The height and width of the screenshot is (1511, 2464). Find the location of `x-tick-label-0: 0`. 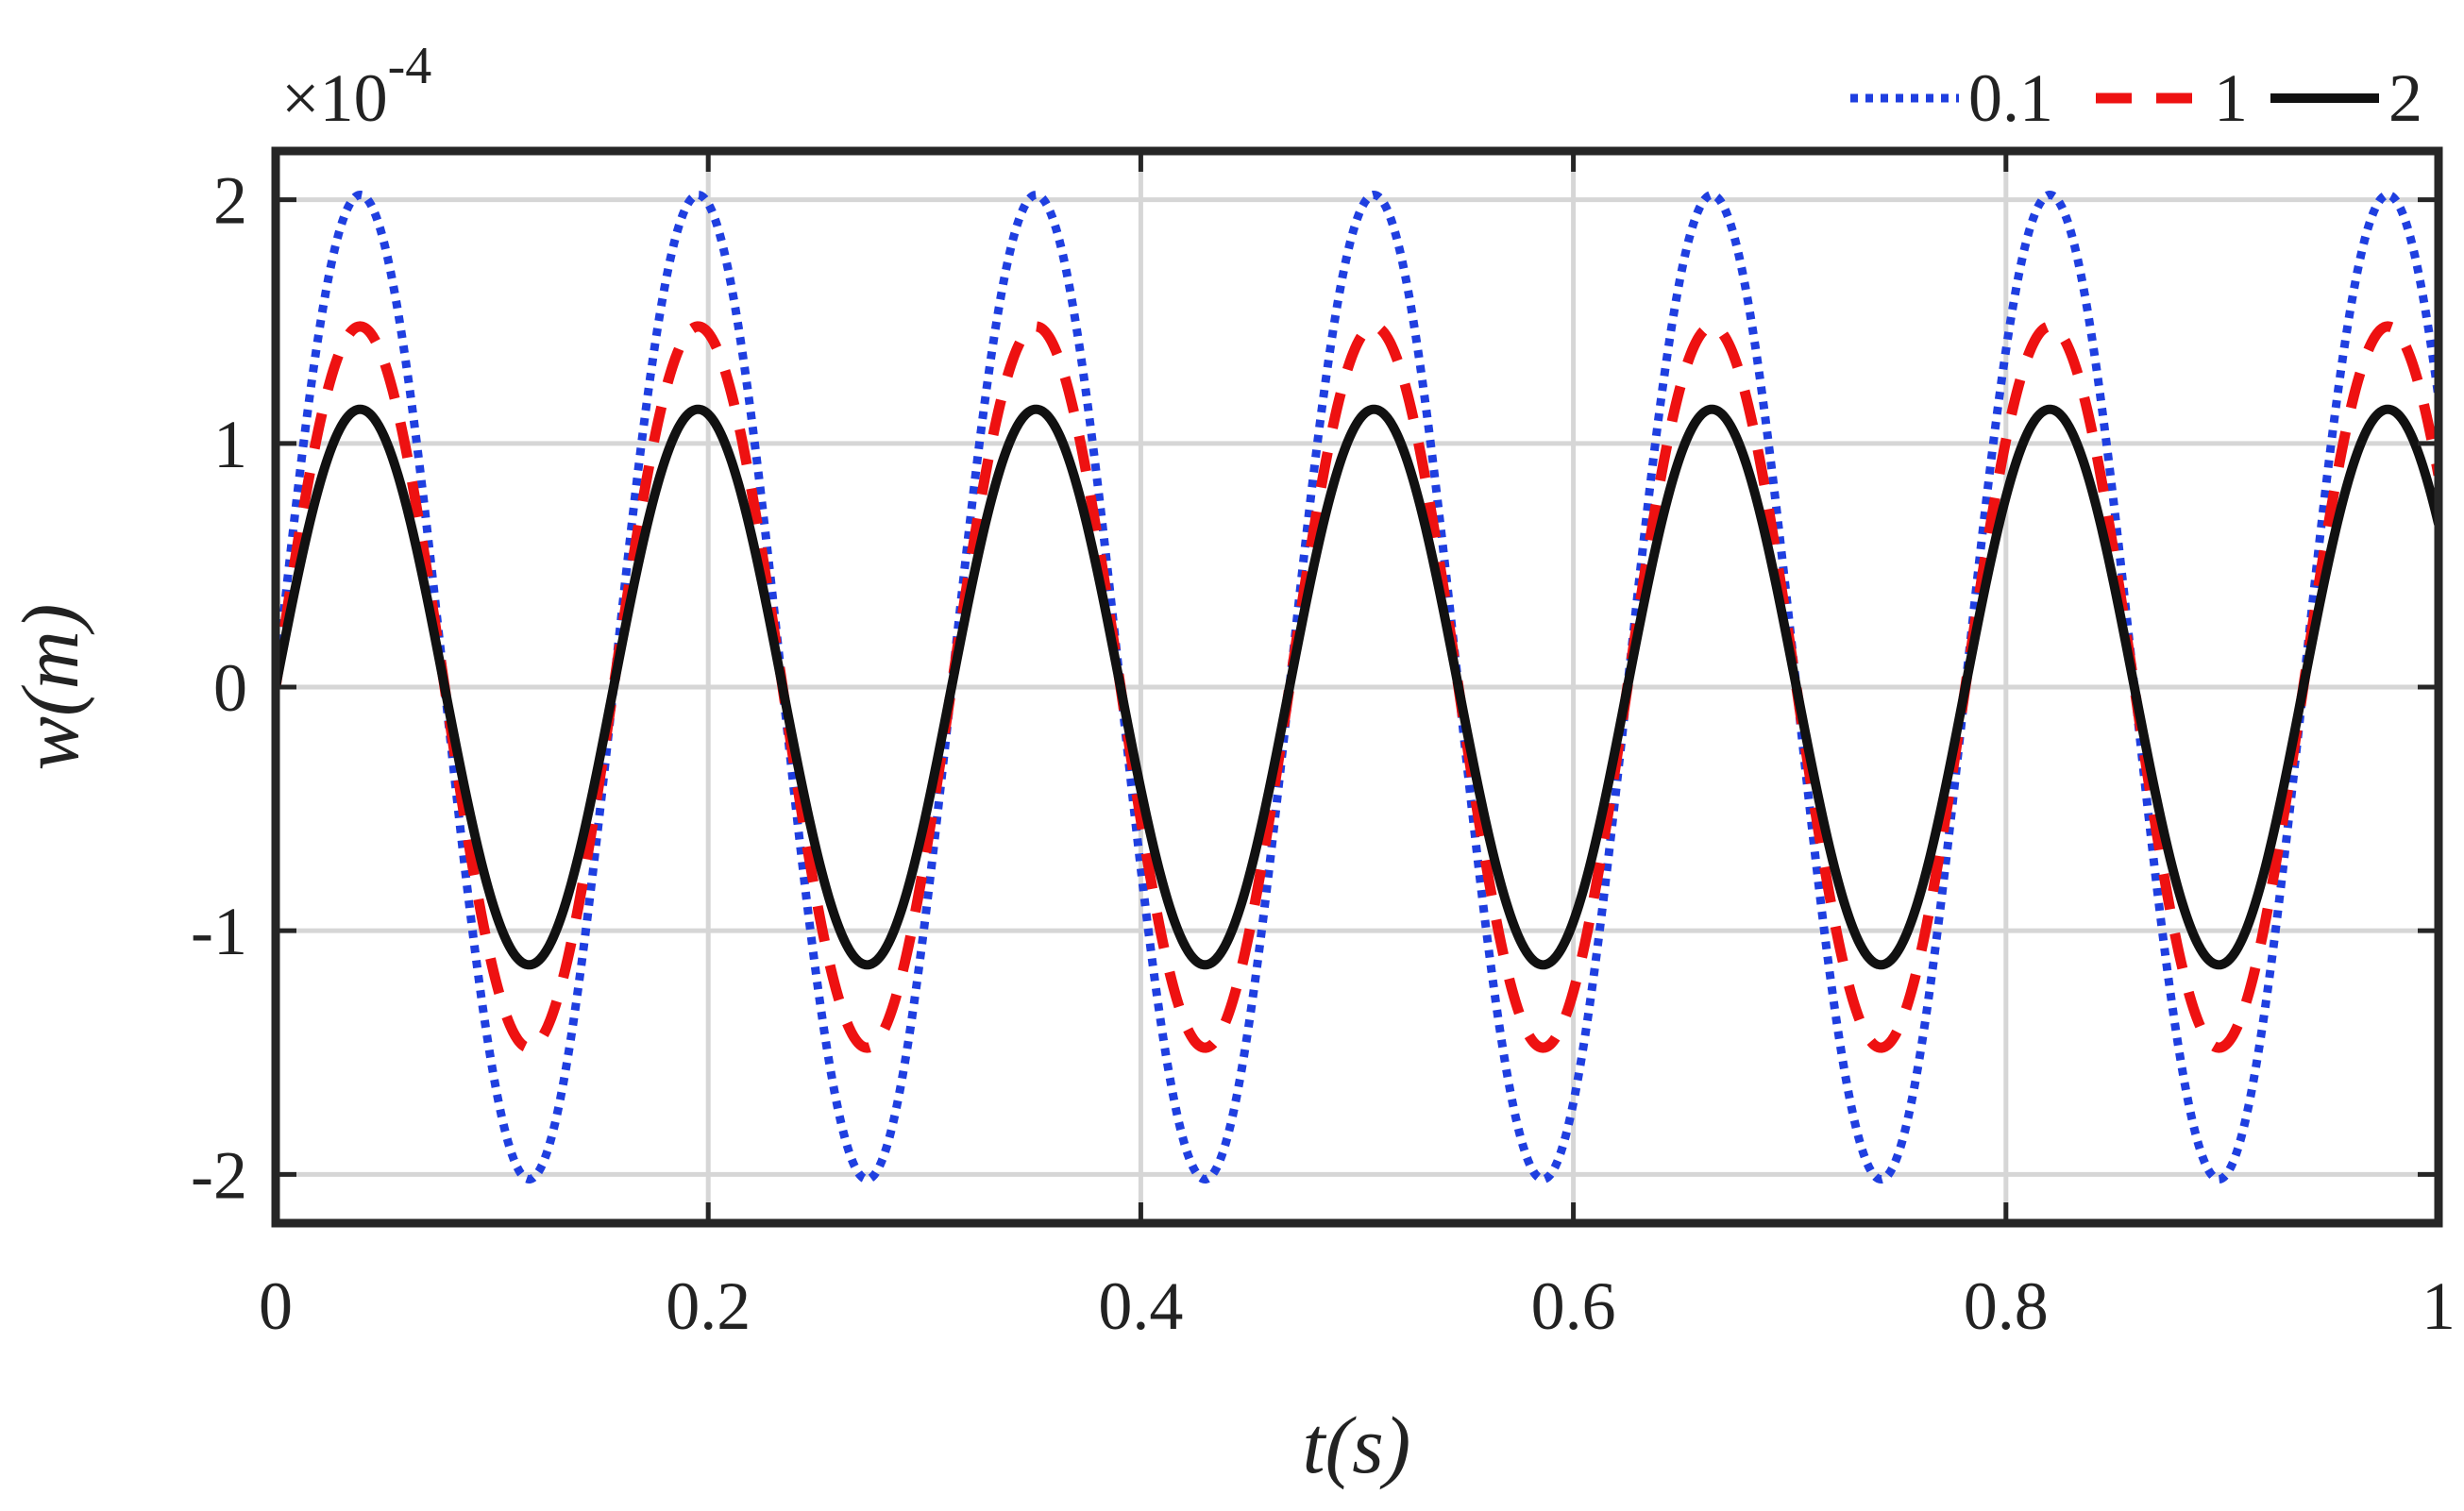

x-tick-label-0: 0 is located at coordinates (276, 1306).